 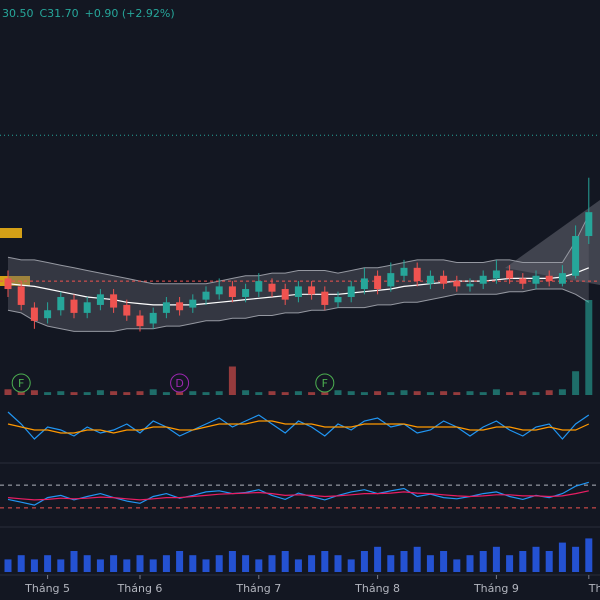 I want to click on x-tick-label: Tháng 7, so click(x=258, y=588).